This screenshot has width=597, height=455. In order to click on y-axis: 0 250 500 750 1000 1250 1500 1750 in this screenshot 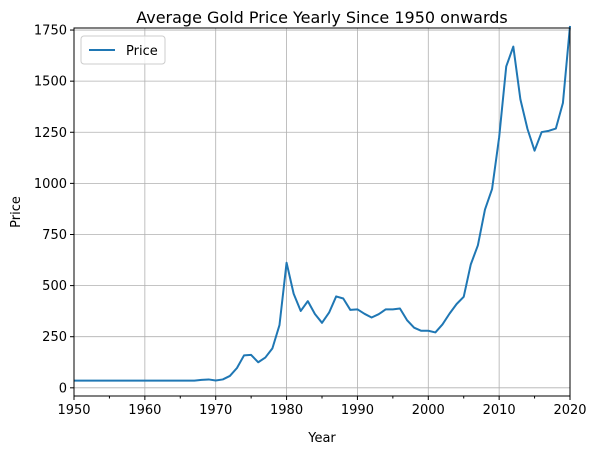, I will do `click(54, 210)`.